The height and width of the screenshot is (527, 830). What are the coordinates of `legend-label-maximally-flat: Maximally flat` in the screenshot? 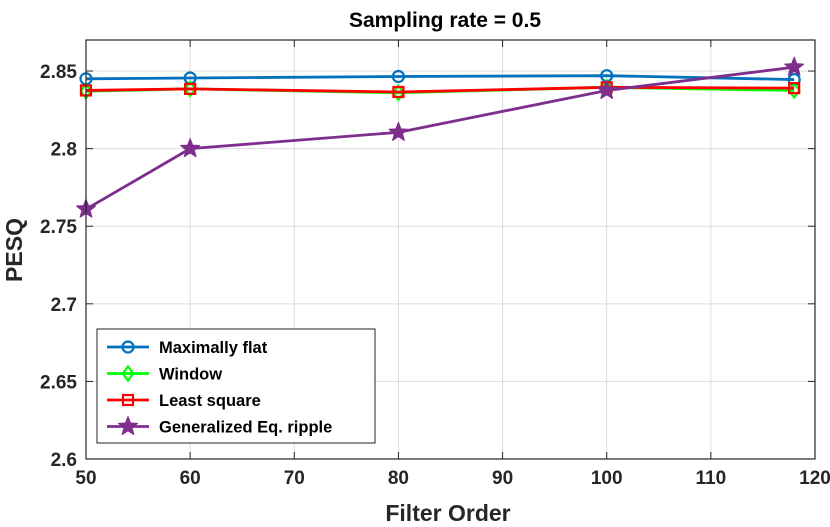 It's located at (213, 348).